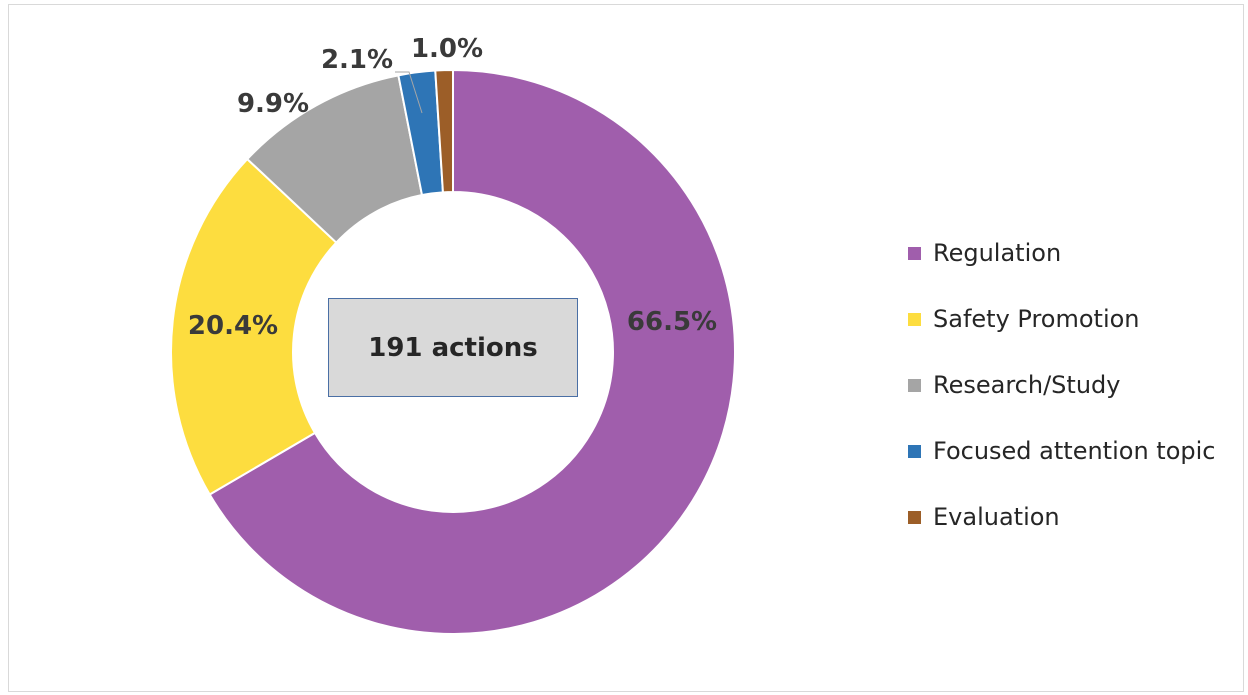  What do you see at coordinates (914, 253) in the screenshot?
I see `legend-swatch-regulation` at bounding box center [914, 253].